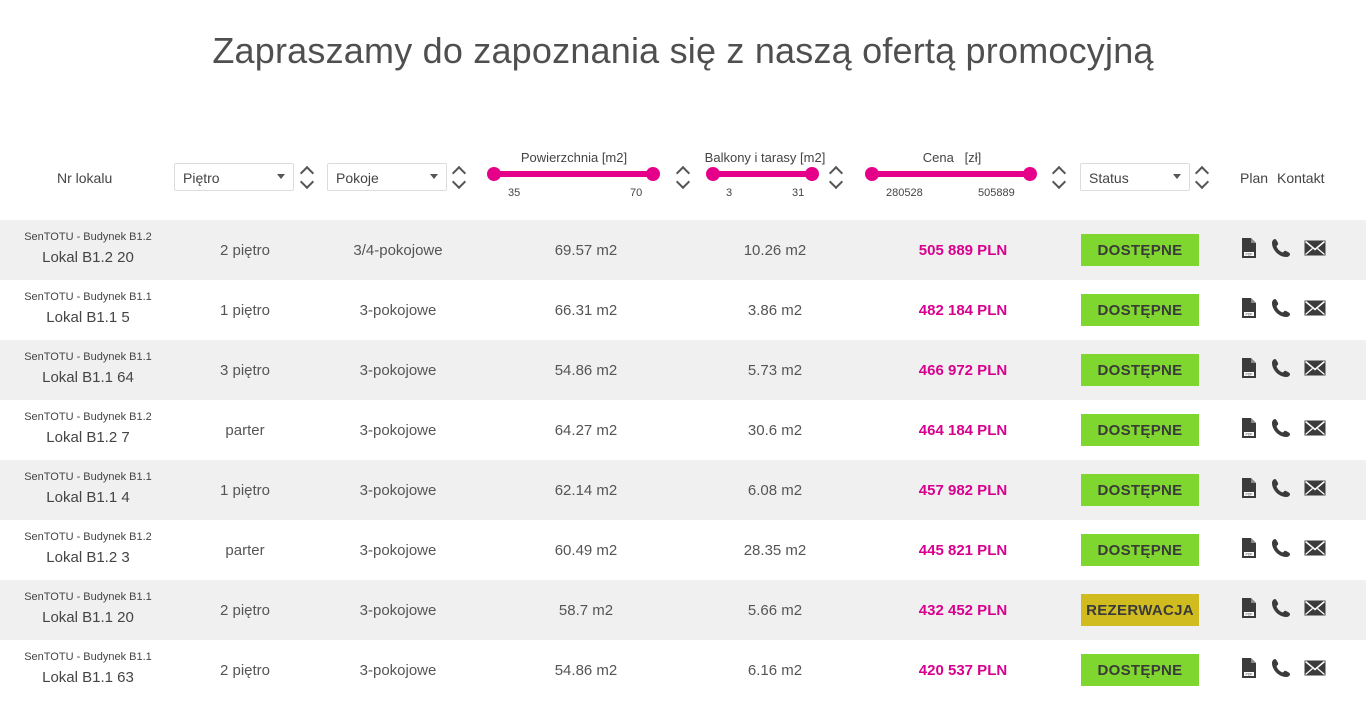 The width and height of the screenshot is (1366, 704). Describe the element at coordinates (713, 174) in the screenshot. I see `balcony-slider-min-handle` at that location.